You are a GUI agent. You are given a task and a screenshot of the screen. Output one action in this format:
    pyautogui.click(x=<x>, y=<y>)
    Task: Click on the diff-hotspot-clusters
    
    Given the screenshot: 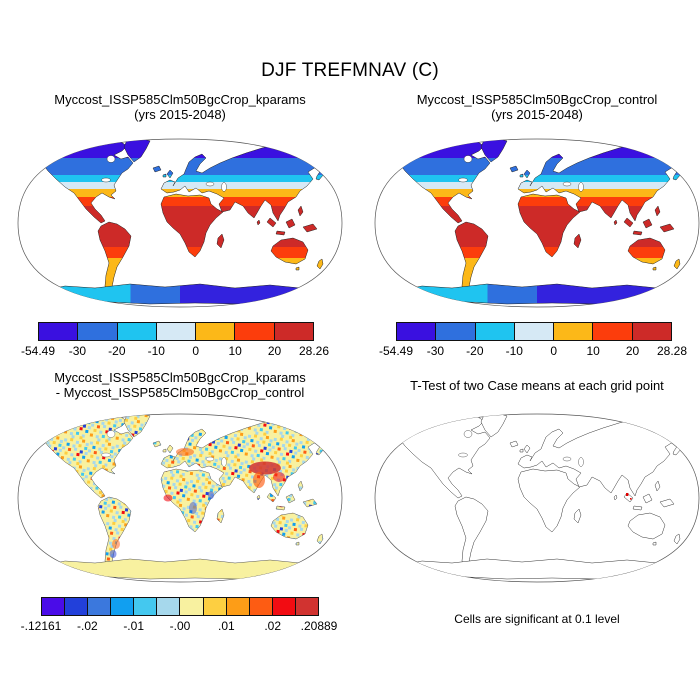 What is the action you would take?
    pyautogui.click(x=197, y=503)
    